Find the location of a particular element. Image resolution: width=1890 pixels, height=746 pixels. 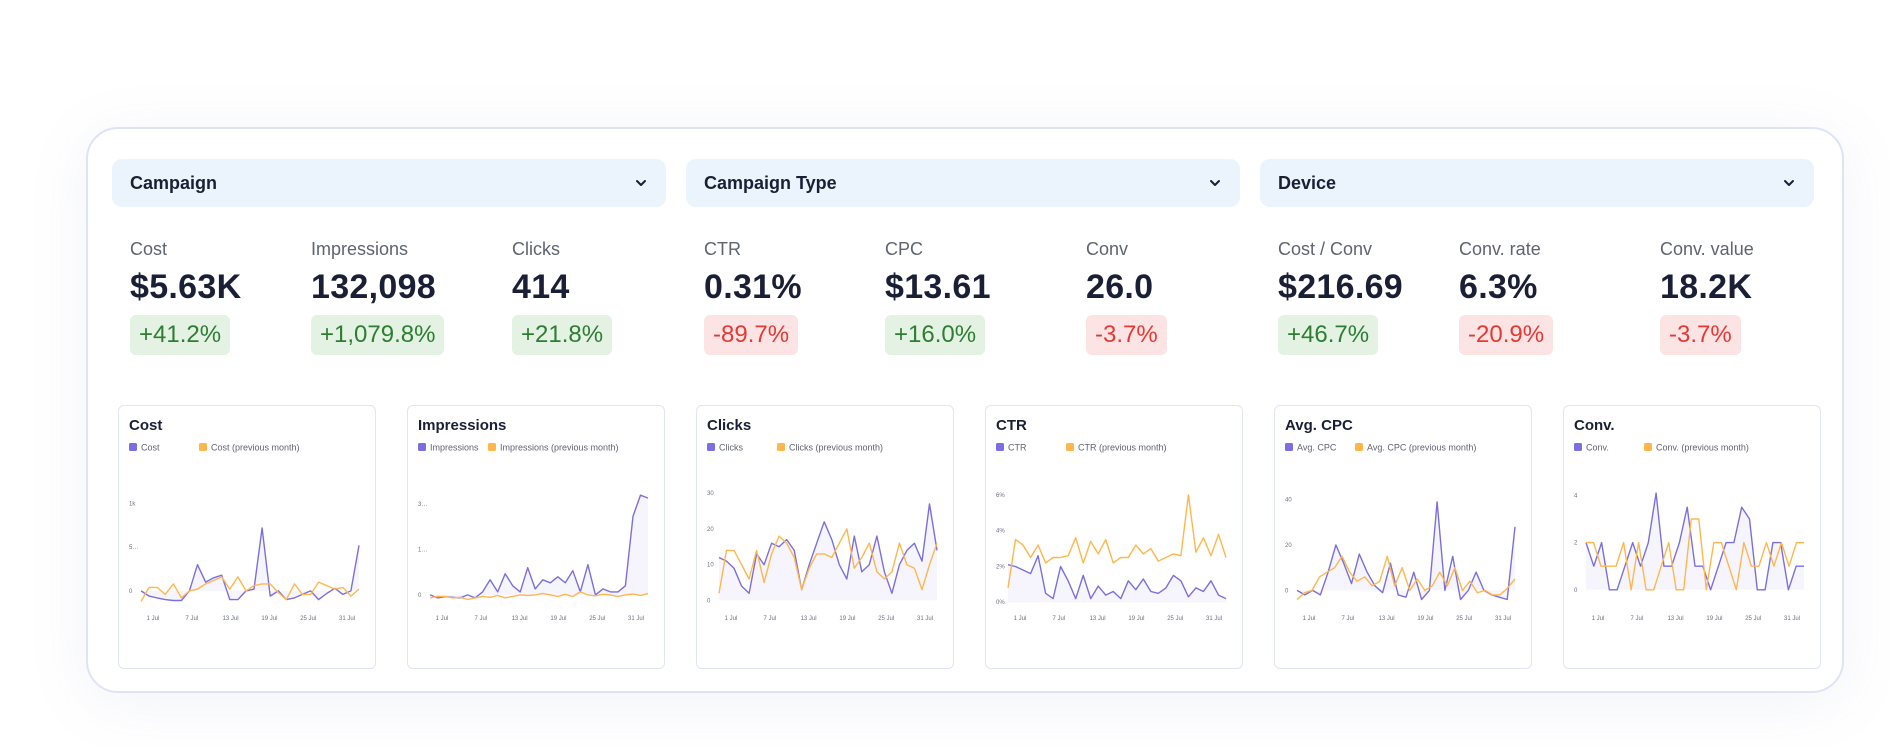

kpi-clicks: Clicks 414 +21.8% is located at coordinates (562, 297).